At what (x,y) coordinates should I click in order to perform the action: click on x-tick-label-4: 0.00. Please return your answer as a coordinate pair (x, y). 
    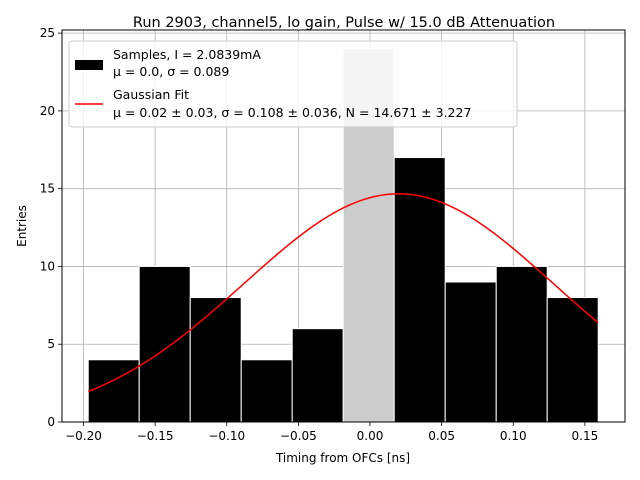
    Looking at the image, I should click on (370, 436).